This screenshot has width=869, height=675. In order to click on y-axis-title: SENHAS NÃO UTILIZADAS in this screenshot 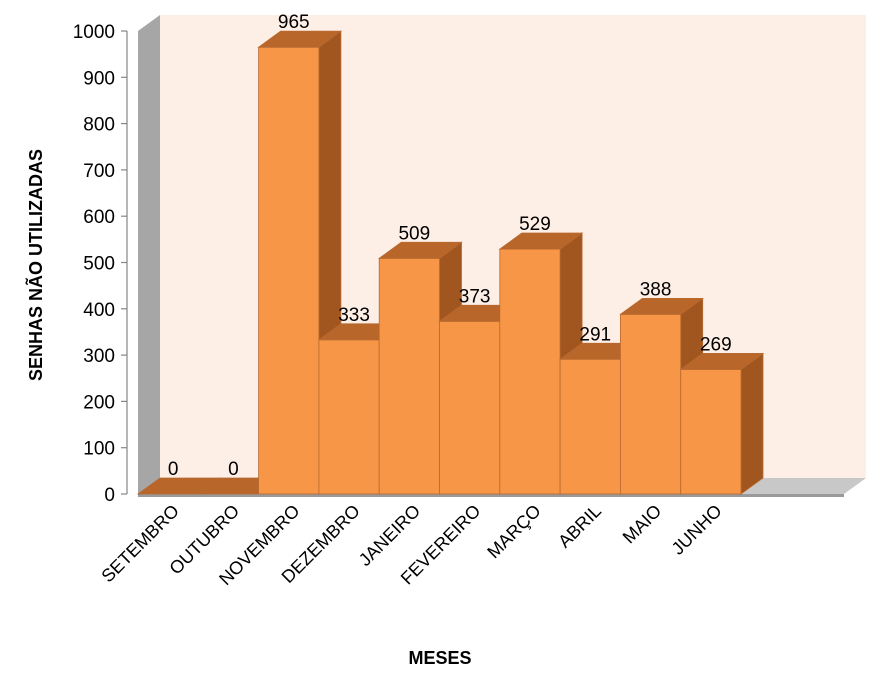, I will do `click(35, 265)`.